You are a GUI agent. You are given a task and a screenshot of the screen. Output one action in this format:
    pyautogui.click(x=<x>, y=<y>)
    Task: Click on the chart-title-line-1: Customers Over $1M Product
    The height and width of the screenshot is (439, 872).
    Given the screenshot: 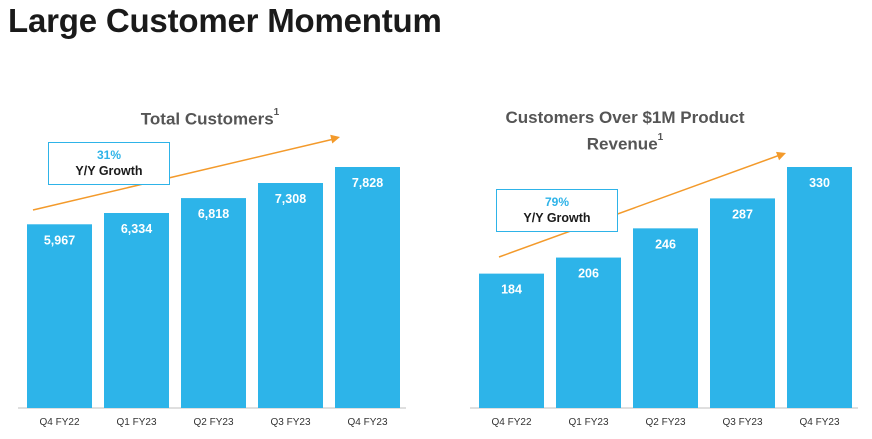 What is the action you would take?
    pyautogui.click(x=625, y=117)
    